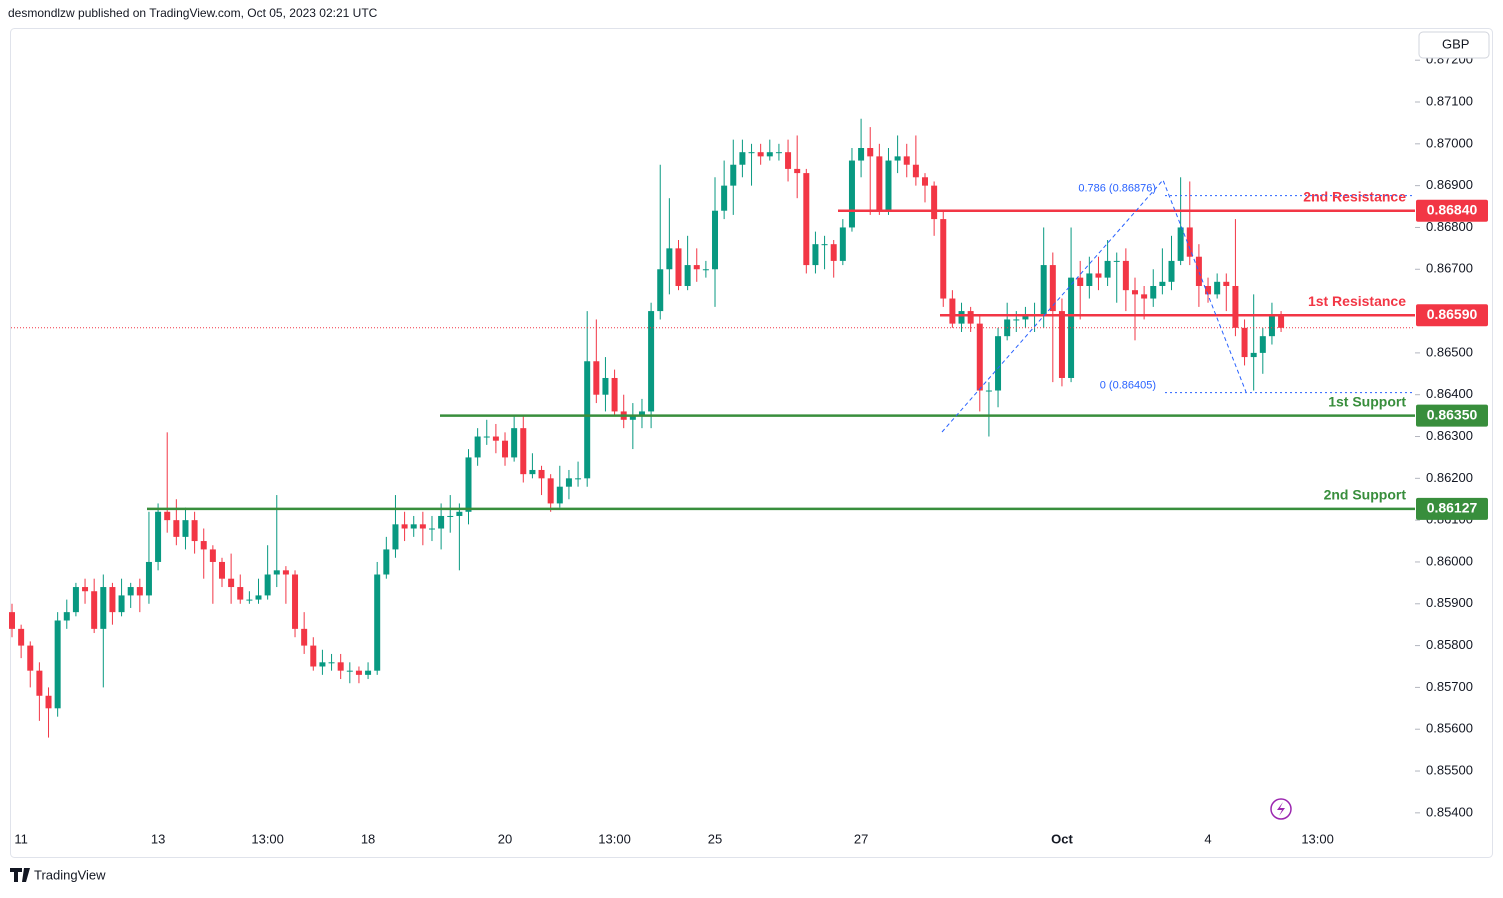  Describe the element at coordinates (1207, 838) in the screenshot. I see `x-tick-label: 4` at that location.